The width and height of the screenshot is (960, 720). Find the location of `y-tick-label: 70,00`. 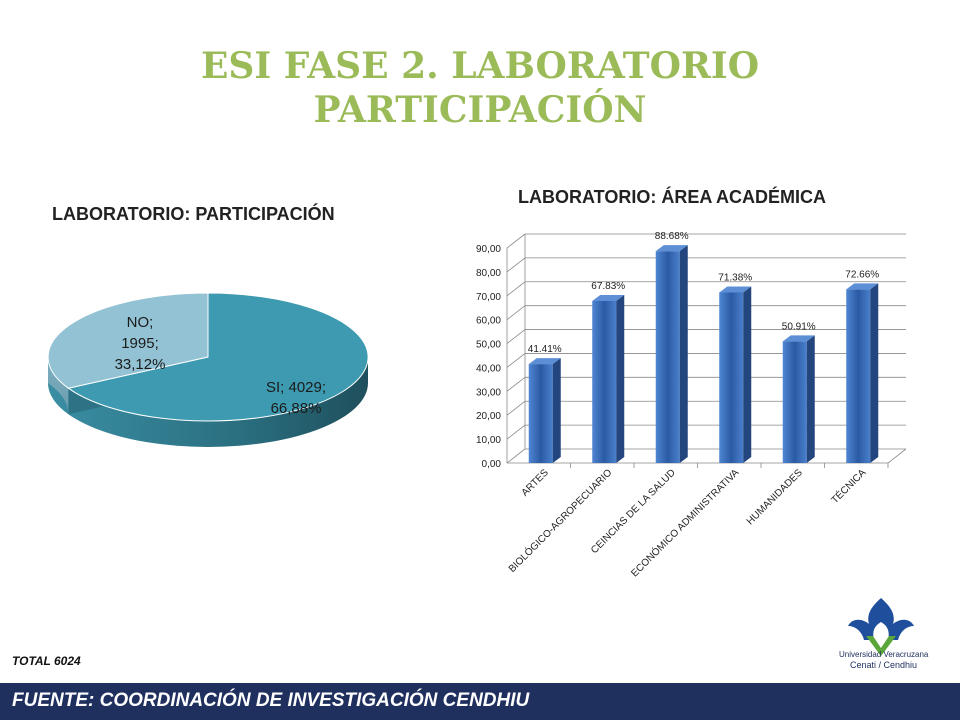

y-tick-label: 70,00 is located at coordinates (488, 297).